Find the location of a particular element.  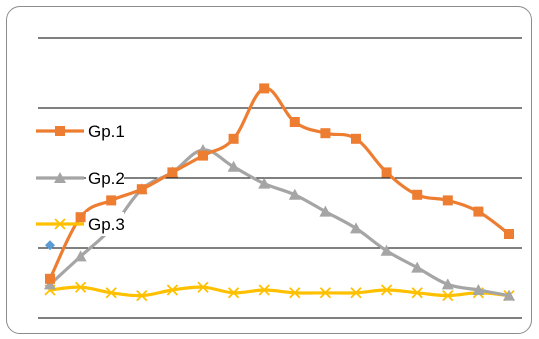

point-3-4-b is located at coordinates (142, 295).